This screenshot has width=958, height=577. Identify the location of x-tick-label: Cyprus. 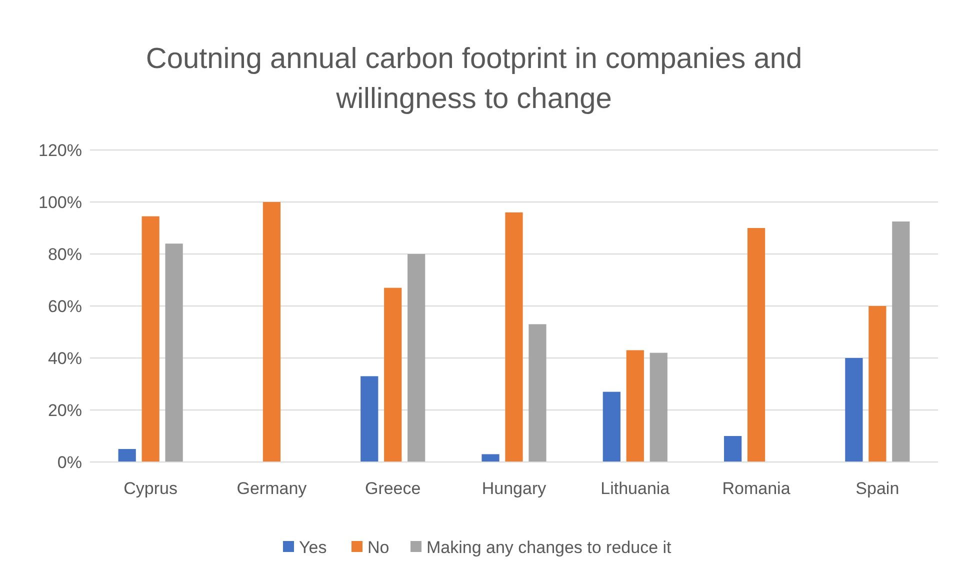
(151, 488).